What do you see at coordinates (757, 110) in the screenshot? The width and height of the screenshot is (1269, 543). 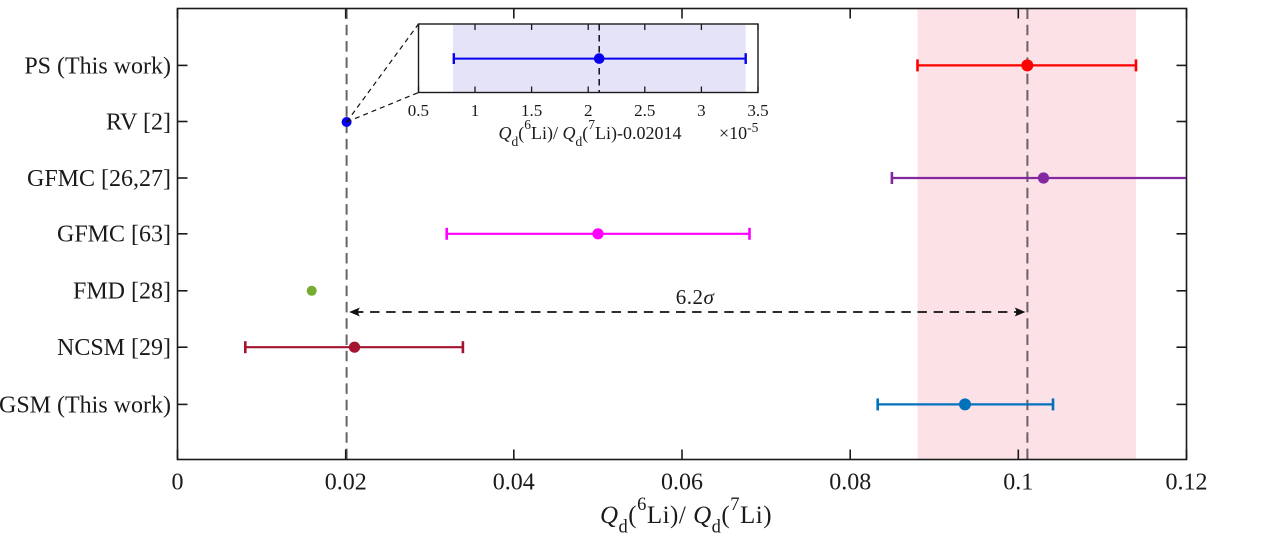 I see `svg-text: 3.5` at bounding box center [757, 110].